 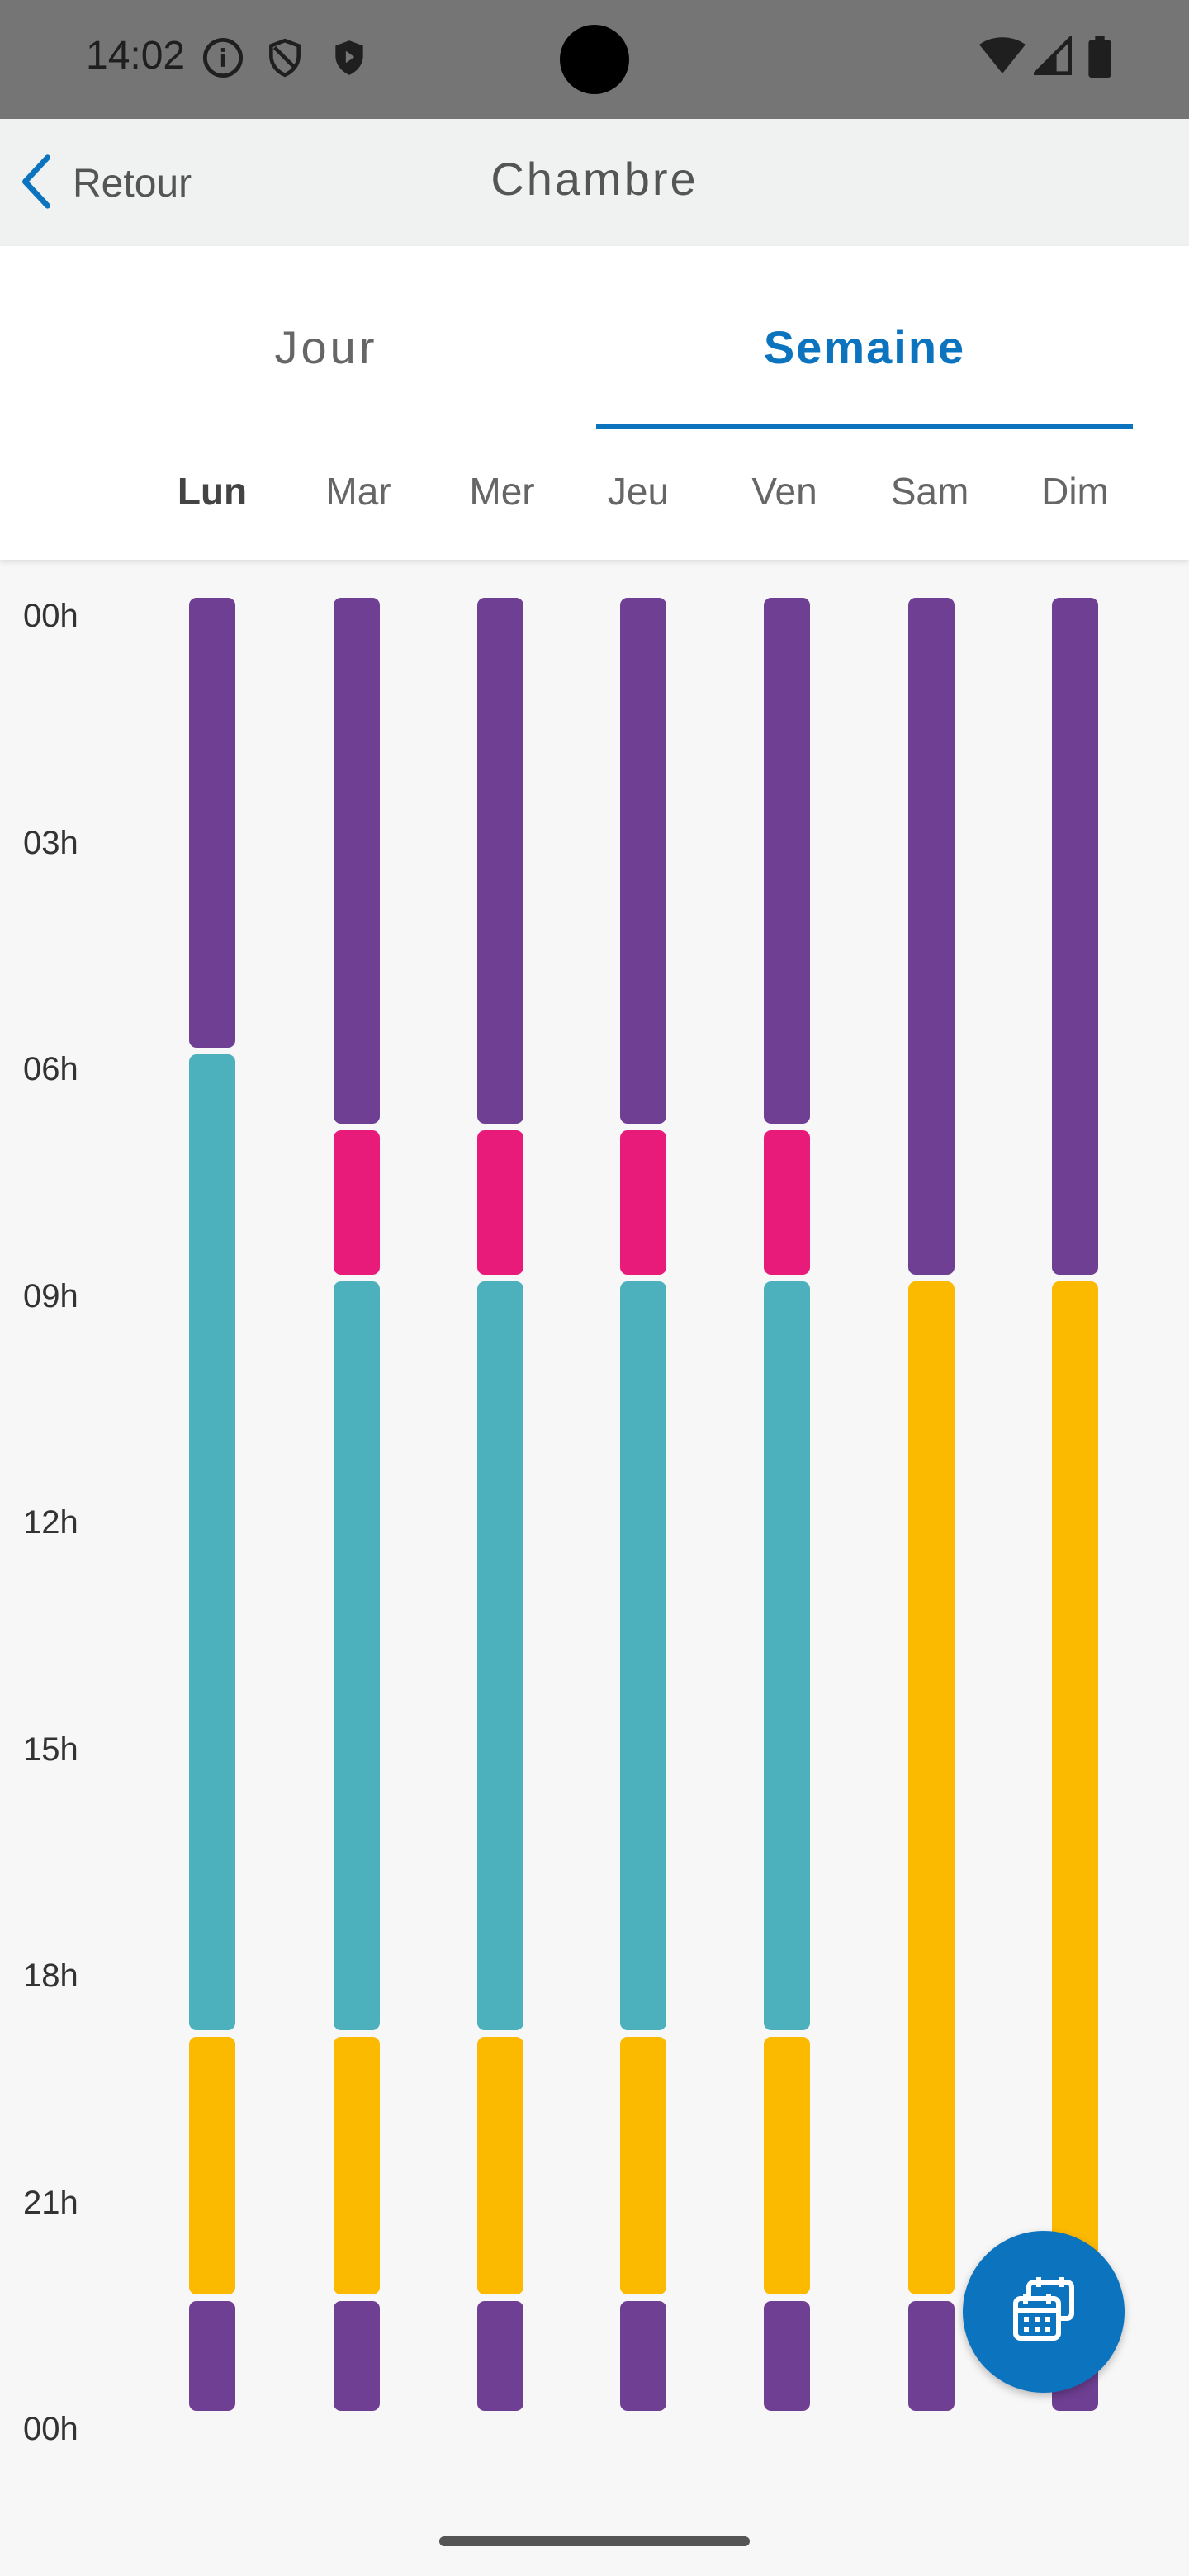 What do you see at coordinates (594, 179) in the screenshot?
I see `page-title: Chambre` at bounding box center [594, 179].